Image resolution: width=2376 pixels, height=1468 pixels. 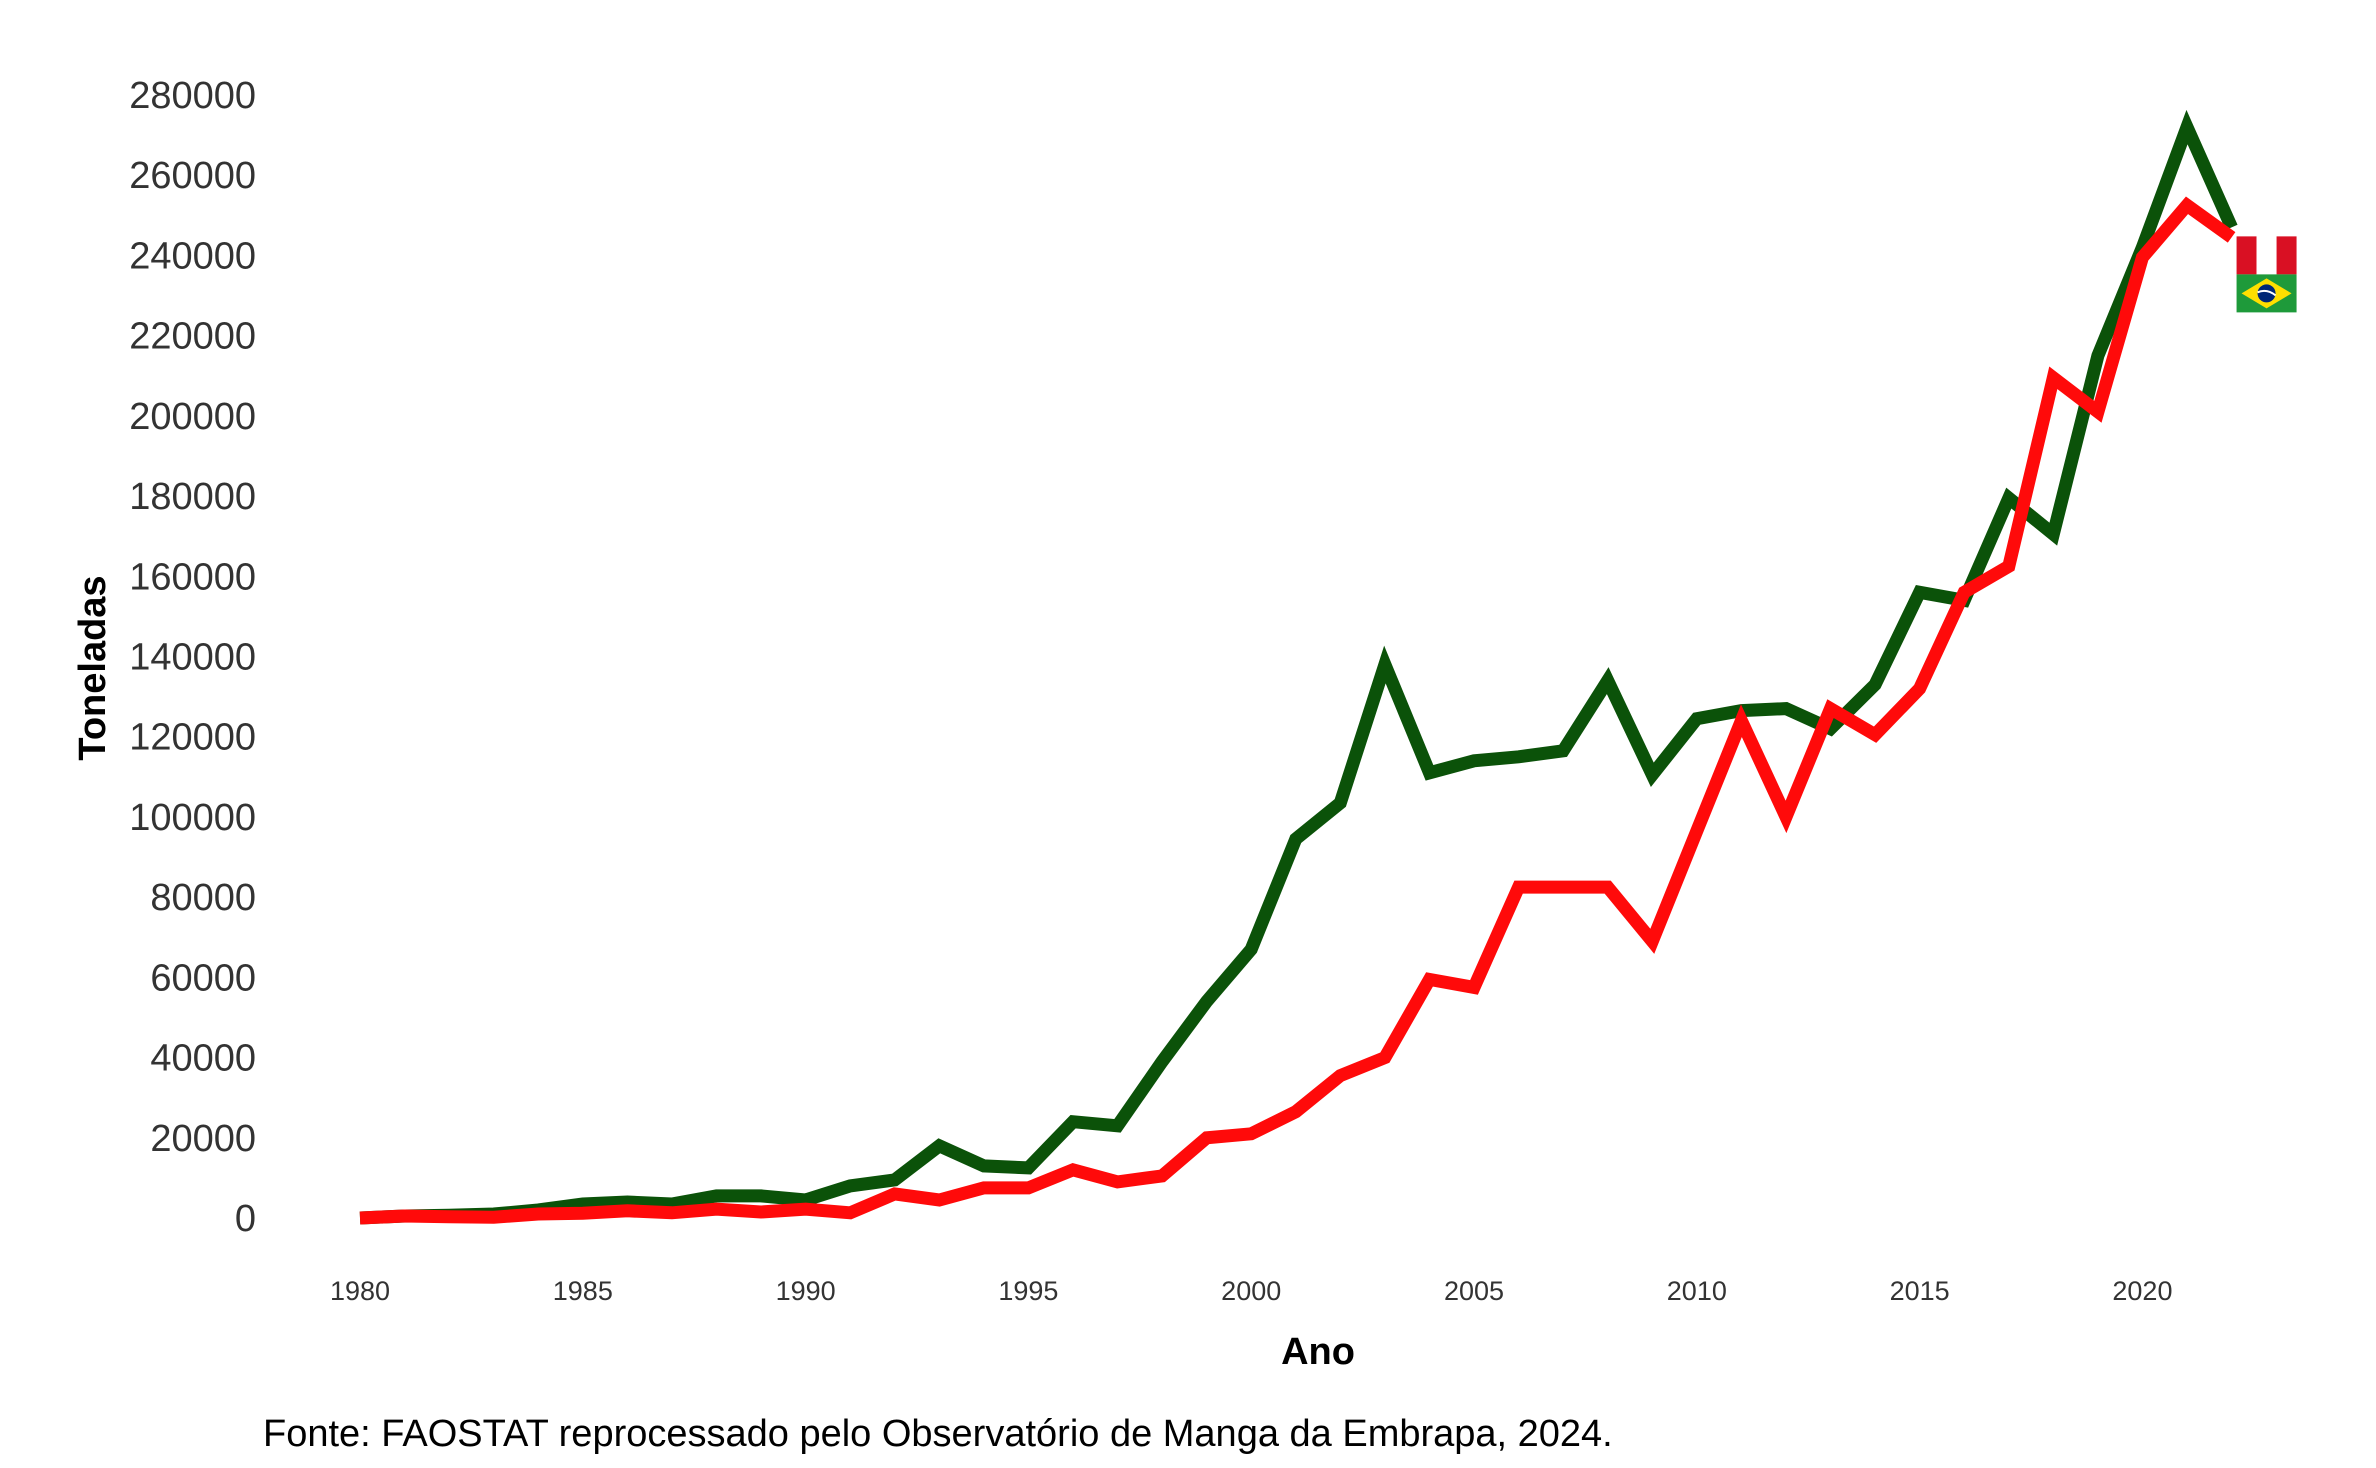 What do you see at coordinates (192, 256) in the screenshot?
I see `y-tick-label: 240000` at bounding box center [192, 256].